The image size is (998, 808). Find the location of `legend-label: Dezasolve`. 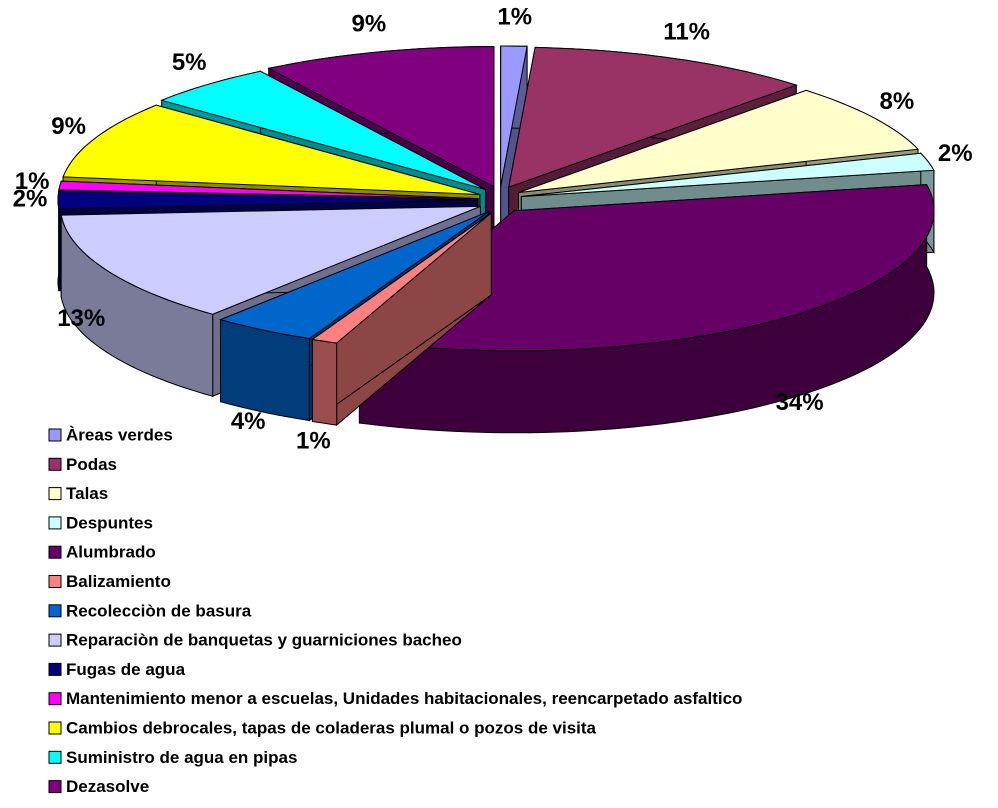

legend-label: Dezasolve is located at coordinates (107, 786).